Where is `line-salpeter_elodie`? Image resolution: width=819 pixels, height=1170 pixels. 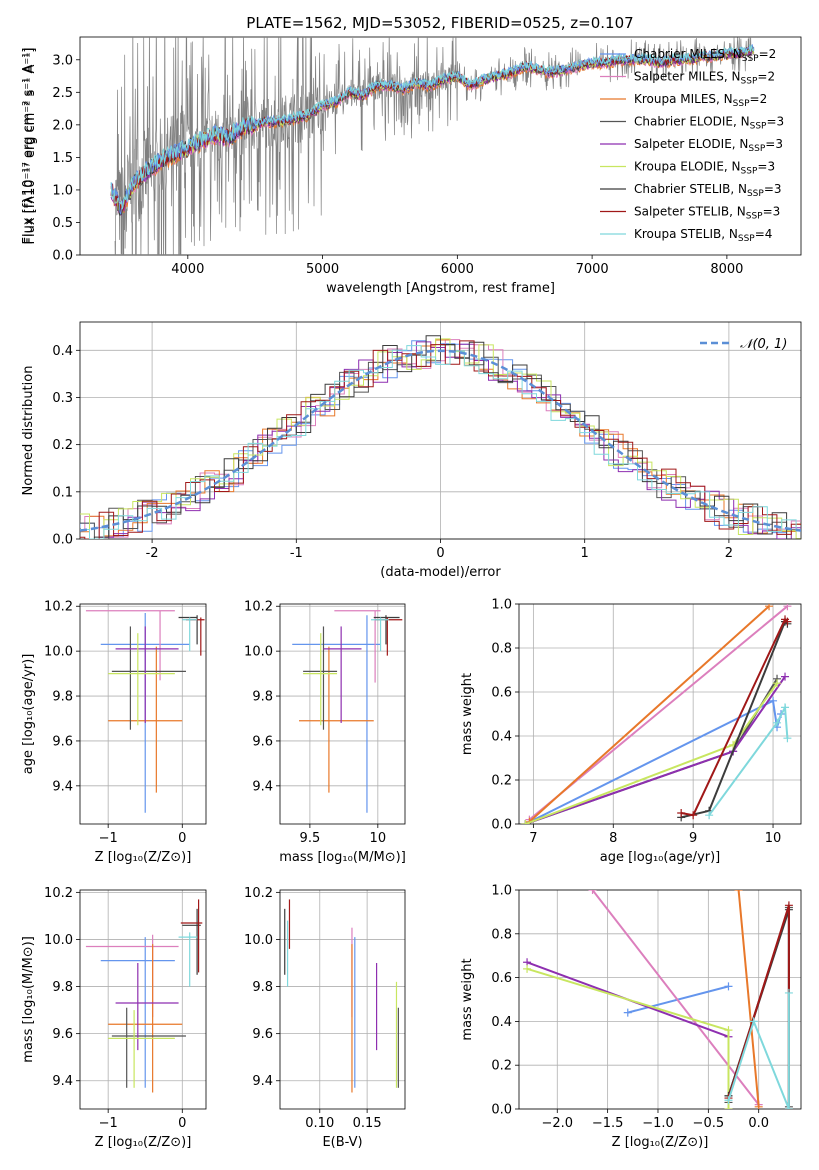 line-salpeter_elodie is located at coordinates (655, 750).